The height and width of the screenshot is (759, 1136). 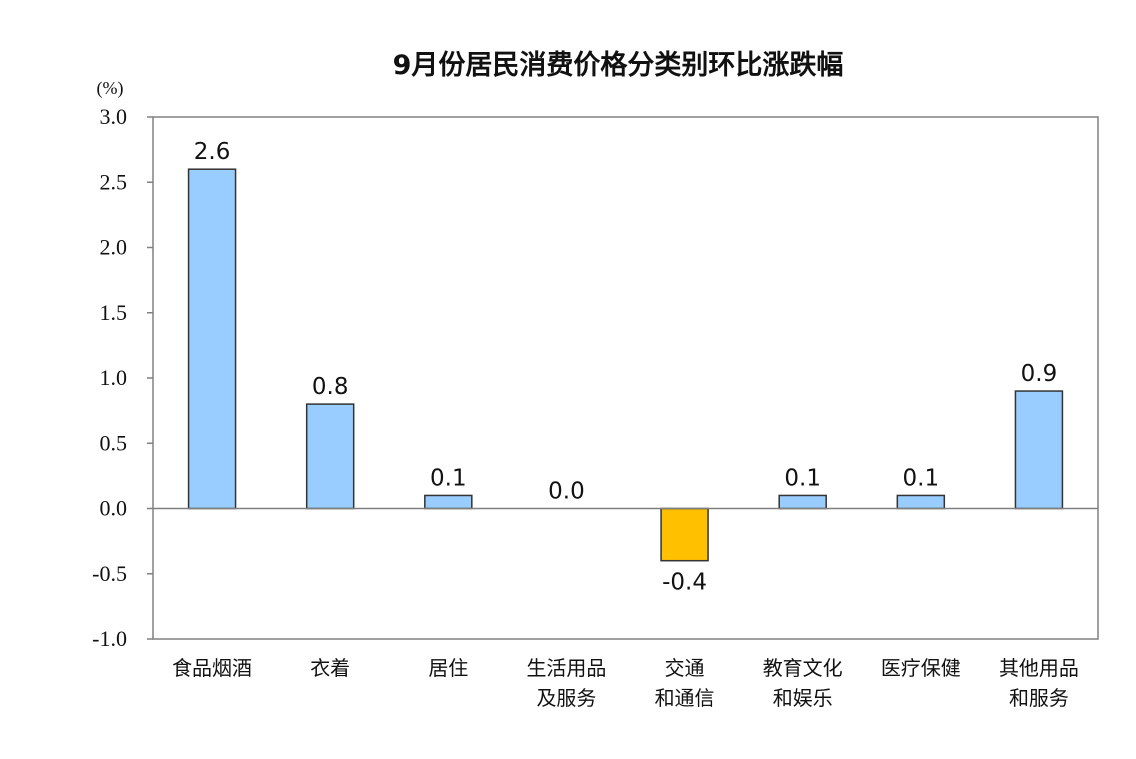 I want to click on data-label: -0.4, so click(x=684, y=583).